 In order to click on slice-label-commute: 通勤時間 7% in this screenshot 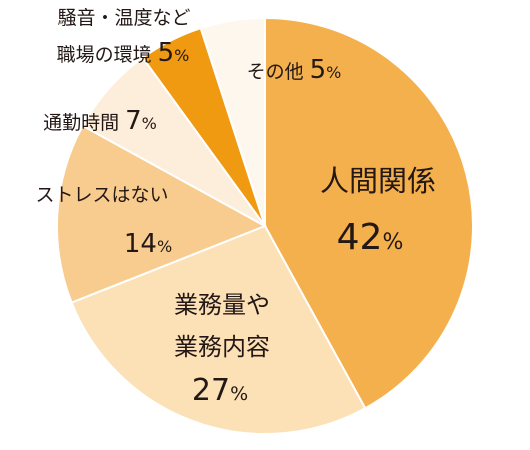, I will do `click(100, 121)`.